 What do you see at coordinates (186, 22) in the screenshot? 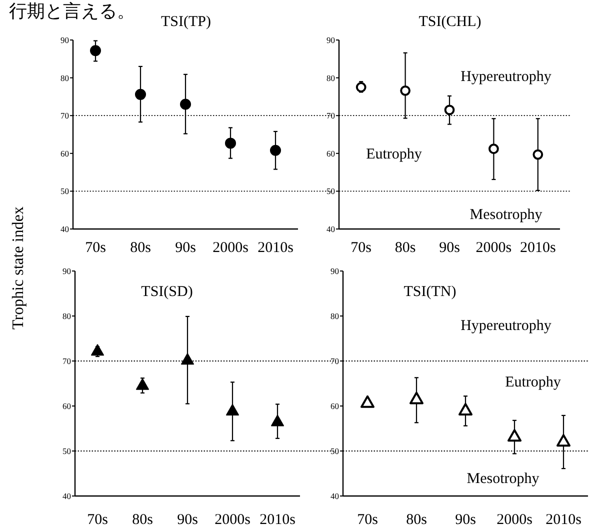
I see `chart-title: TSI(TP)` at bounding box center [186, 22].